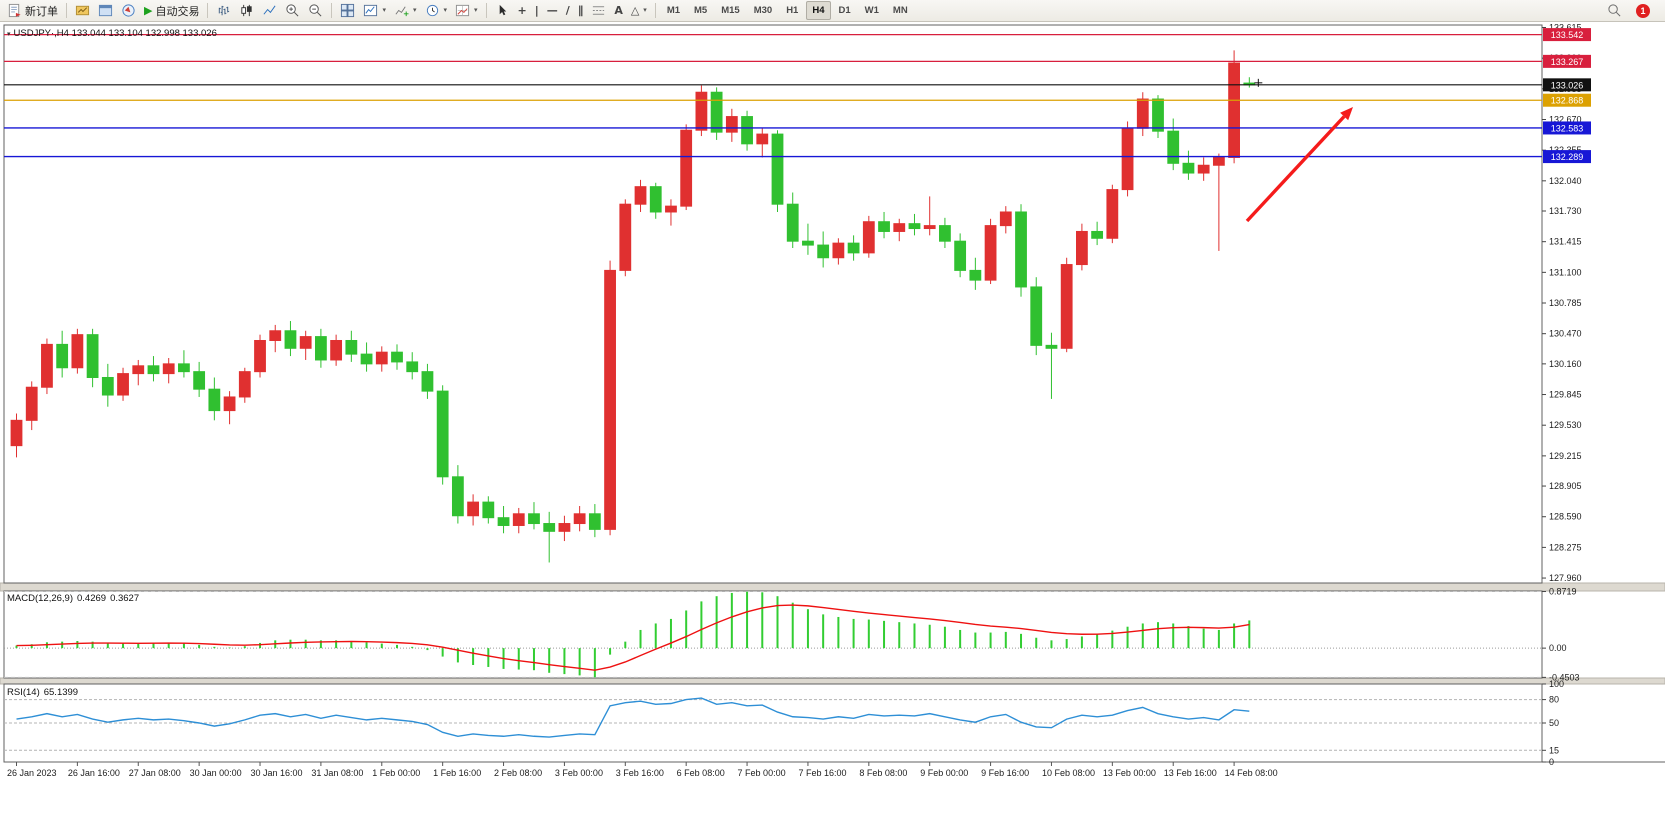  Describe the element at coordinates (518, 773) in the screenshot. I see `time-axis-label: 2 Feb 08:00` at that location.